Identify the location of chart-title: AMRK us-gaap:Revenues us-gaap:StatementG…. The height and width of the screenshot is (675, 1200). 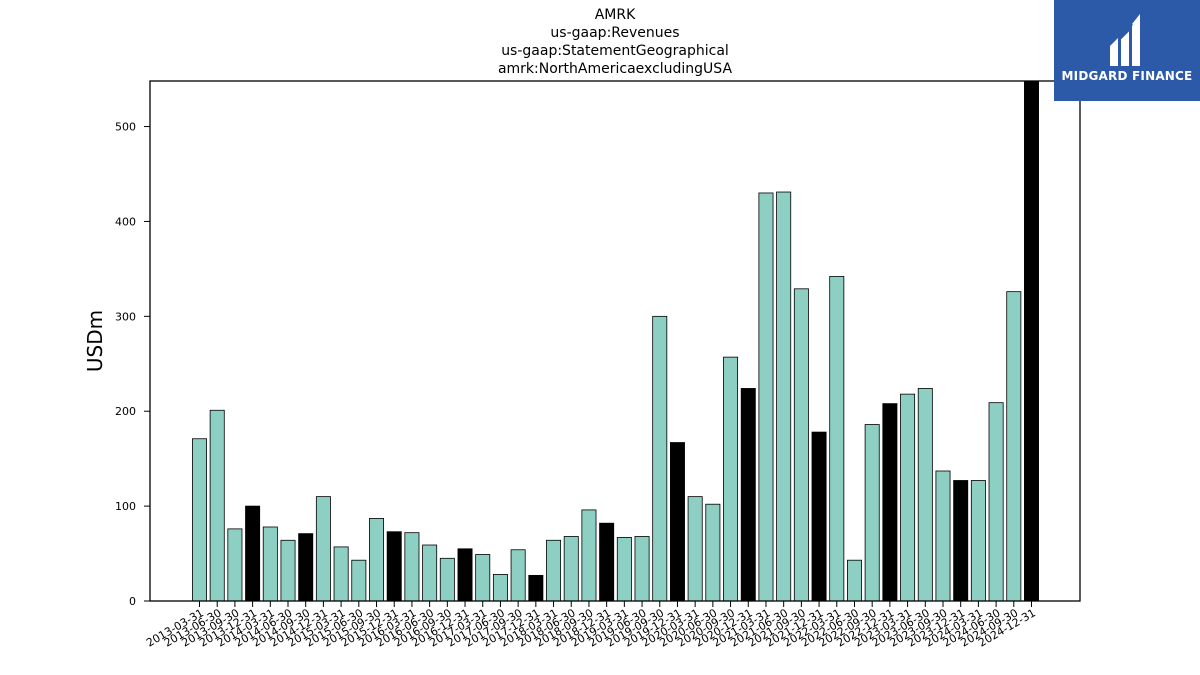
(615, 42).